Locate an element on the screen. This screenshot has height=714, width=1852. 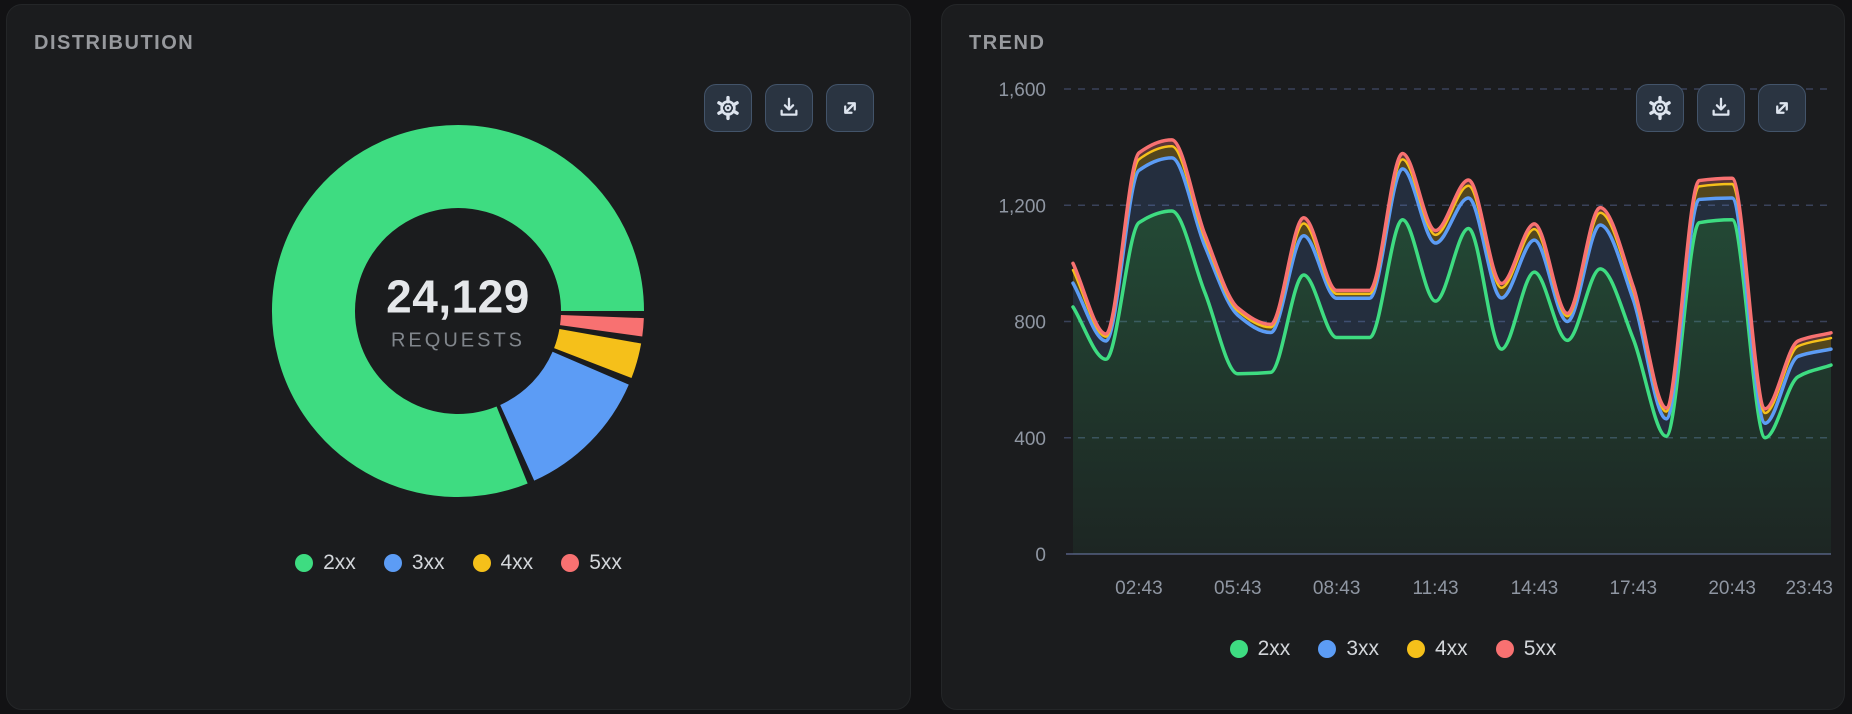
x-tick-label: 17:43 is located at coordinates (1633, 588).